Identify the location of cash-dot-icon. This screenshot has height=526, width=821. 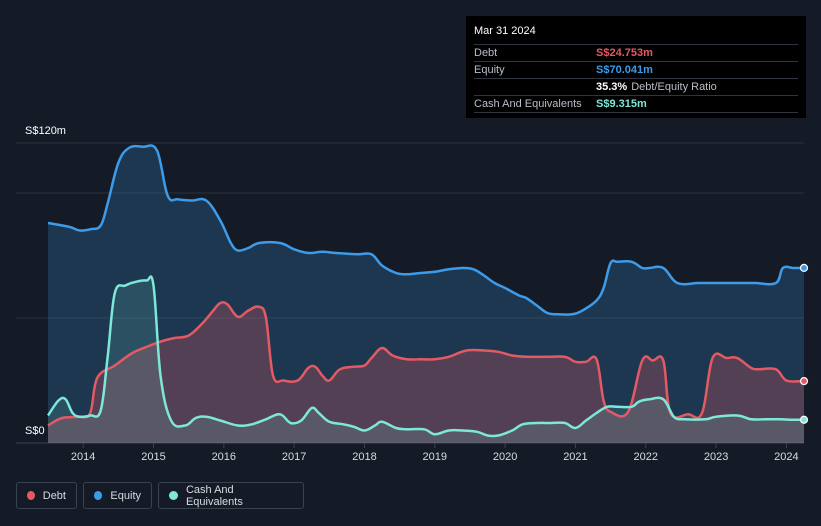
(173, 495).